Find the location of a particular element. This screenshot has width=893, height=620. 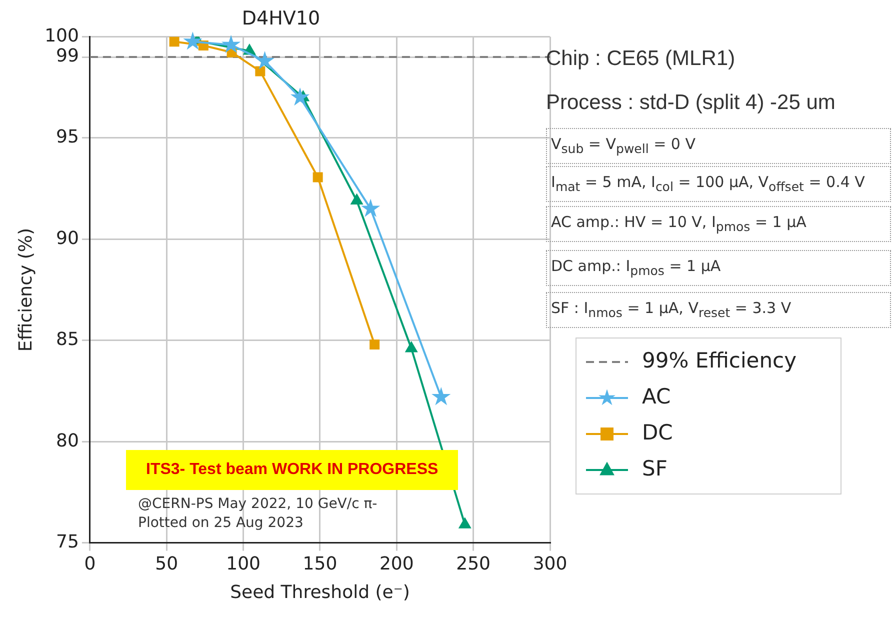

y-tick-label: 99 is located at coordinates (67, 56).